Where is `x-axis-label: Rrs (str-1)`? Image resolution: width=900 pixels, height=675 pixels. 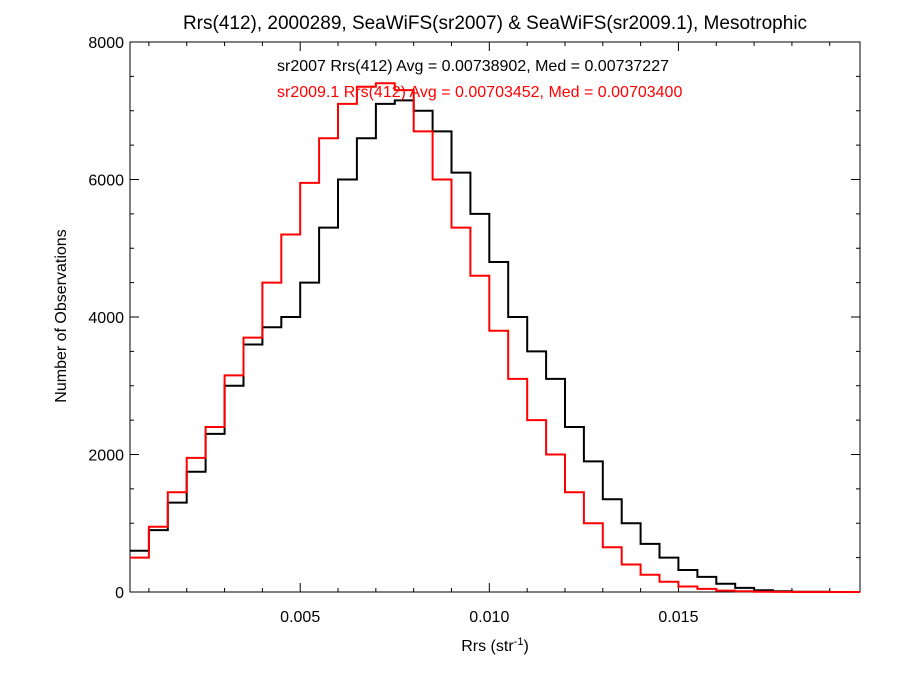 x-axis-label: Rrs (str-1) is located at coordinates (495, 645).